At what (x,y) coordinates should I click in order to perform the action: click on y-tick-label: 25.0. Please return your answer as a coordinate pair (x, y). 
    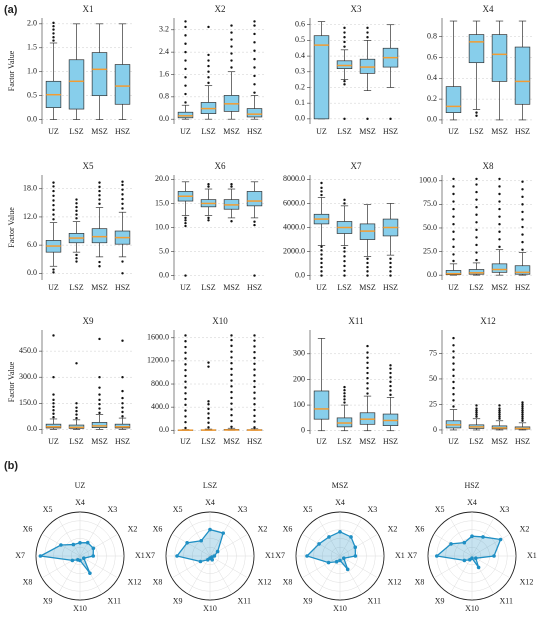
    Looking at the image, I should click on (430, 250).